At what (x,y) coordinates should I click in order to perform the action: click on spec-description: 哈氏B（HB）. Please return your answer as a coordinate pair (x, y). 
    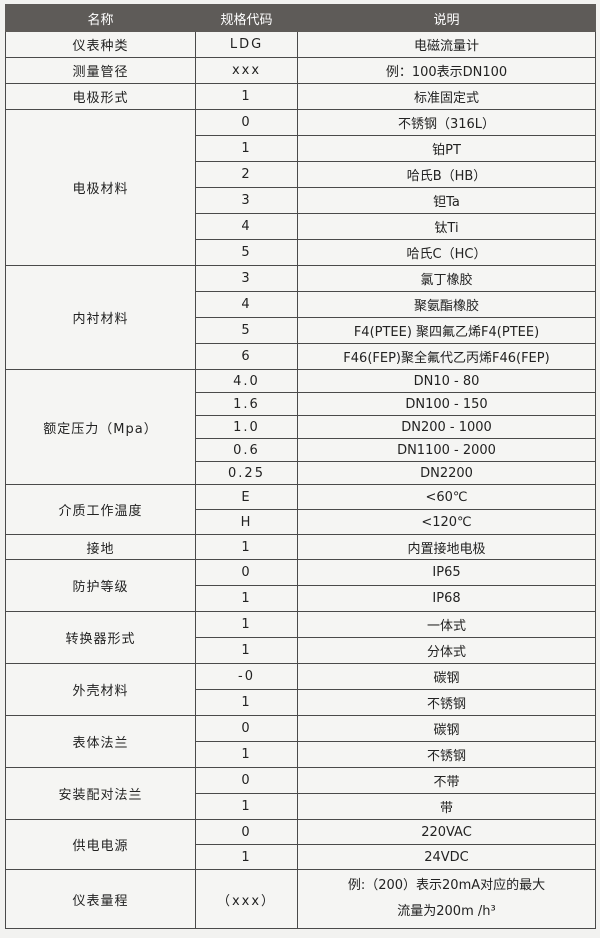
    Looking at the image, I should click on (446, 174).